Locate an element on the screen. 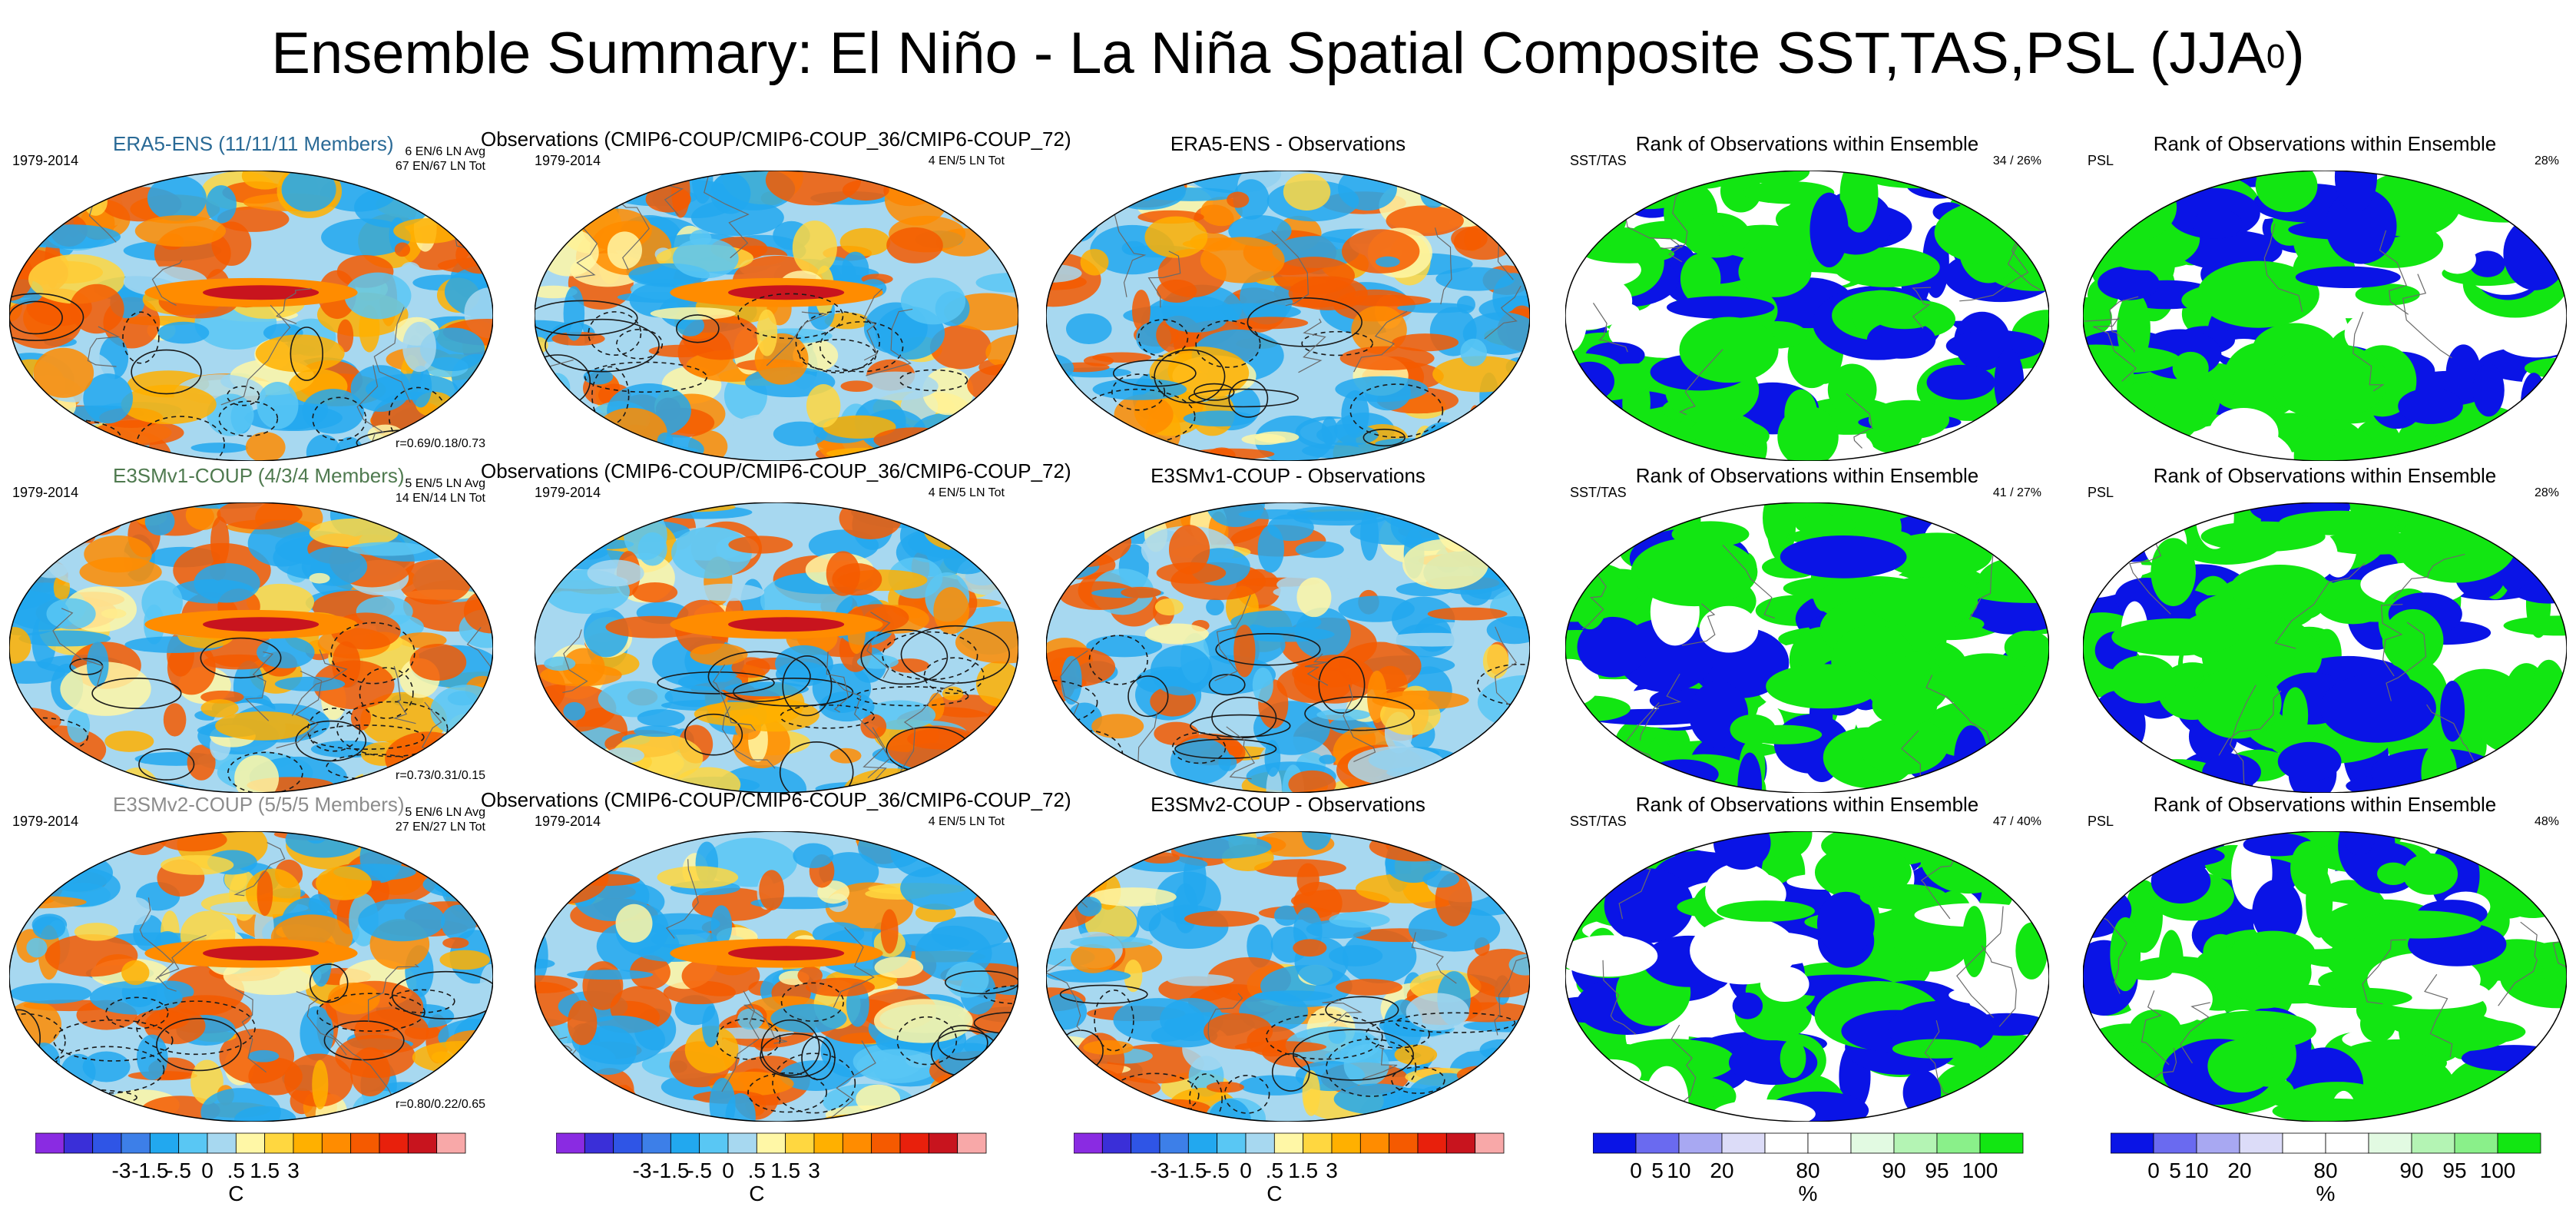  temperature-colorbar is located at coordinates (771, 1143).